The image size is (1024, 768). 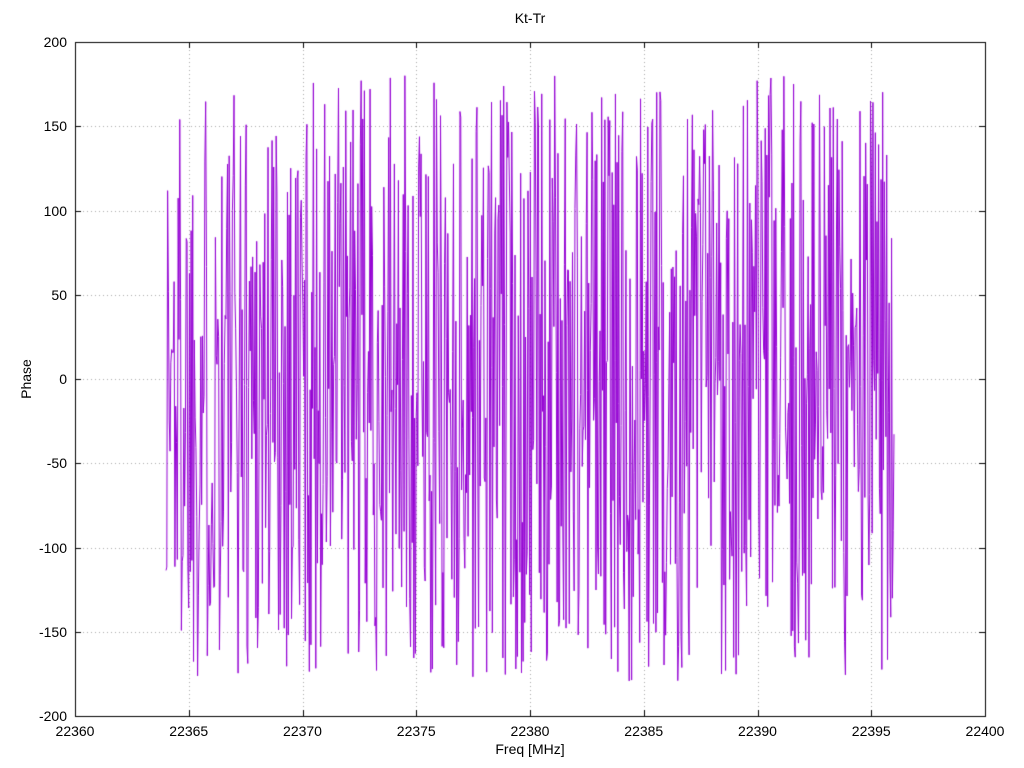 I want to click on y-tick-label: -150, so click(x=52, y=631).